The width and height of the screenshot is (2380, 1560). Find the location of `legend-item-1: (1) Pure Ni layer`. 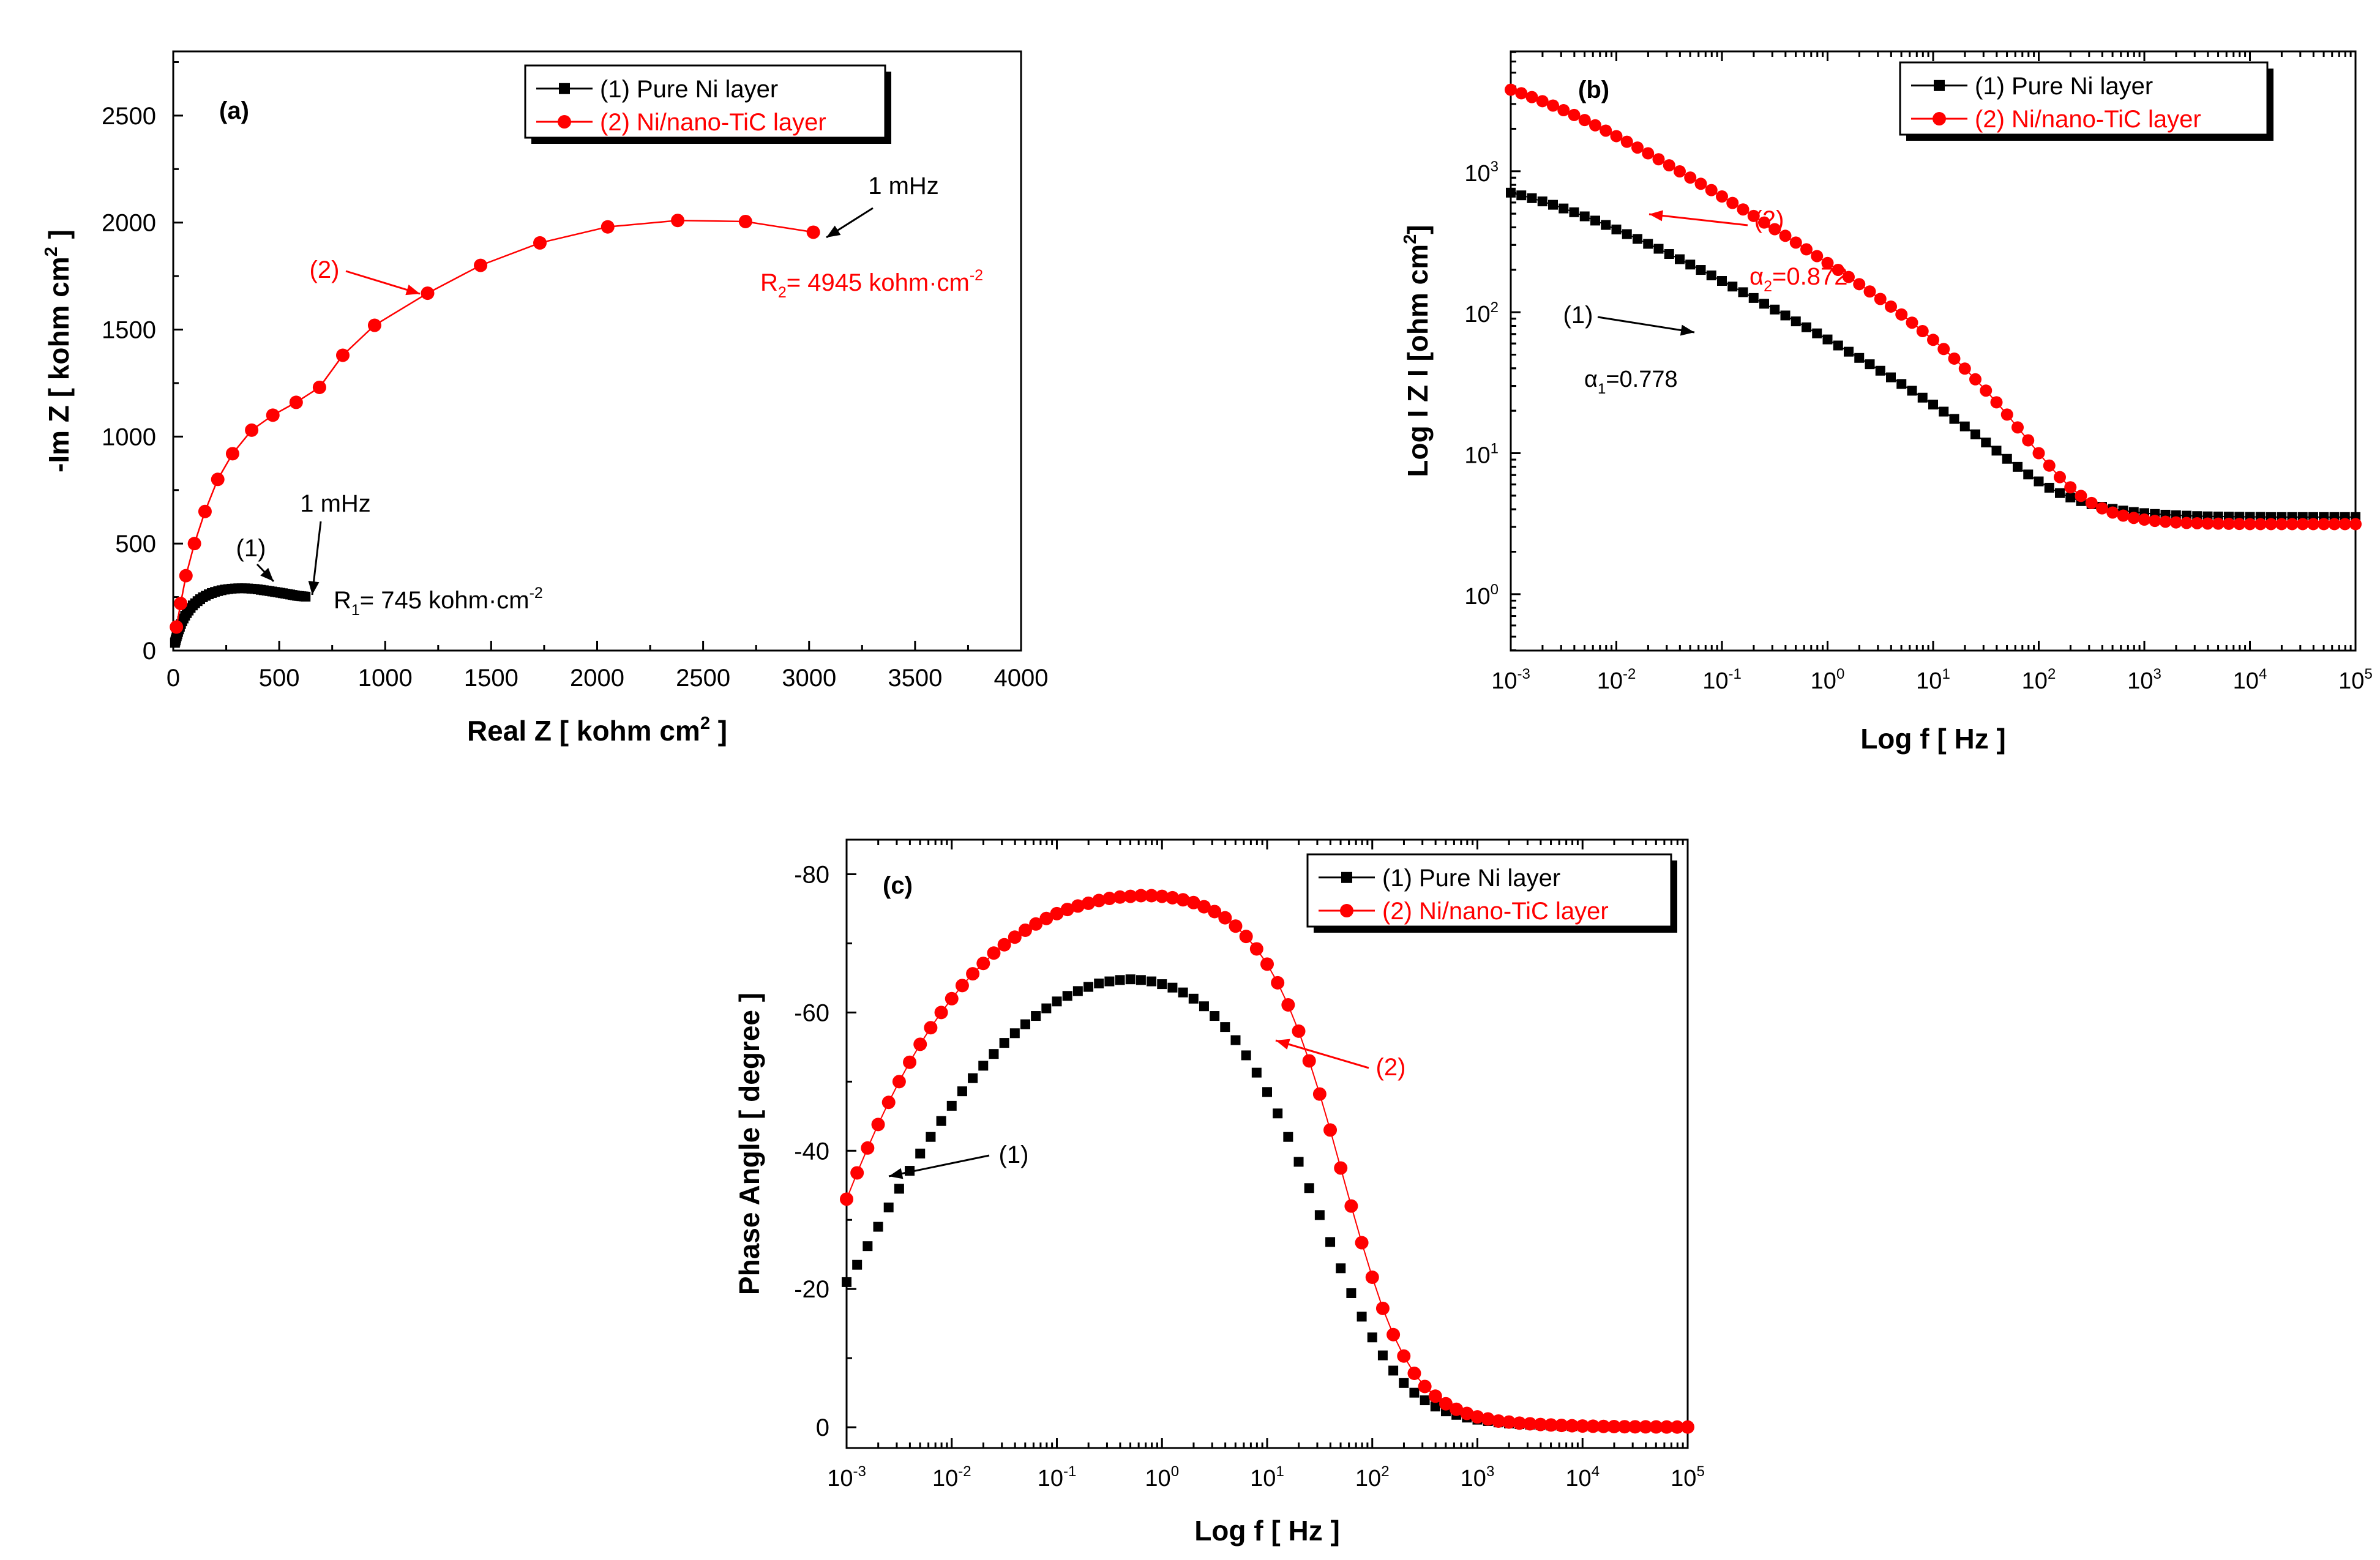

legend-item-1: (1) Pure Ni layer is located at coordinates (657, 89).